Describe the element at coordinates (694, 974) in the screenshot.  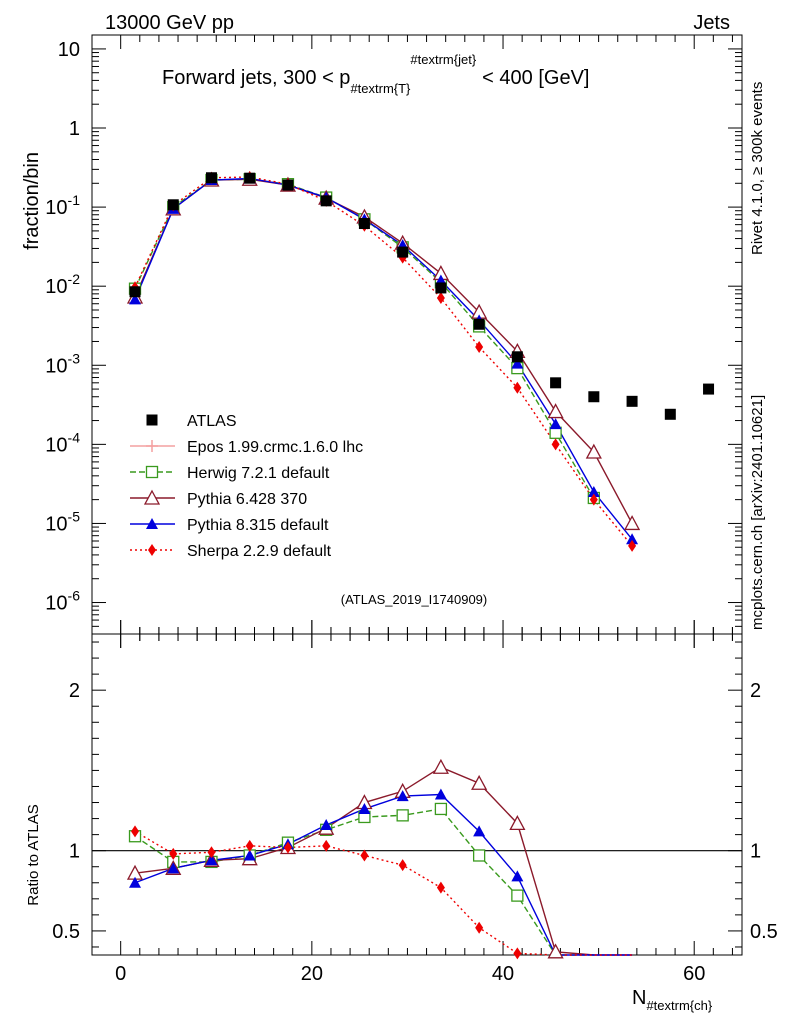
I see `x-tick-label: 60` at that location.